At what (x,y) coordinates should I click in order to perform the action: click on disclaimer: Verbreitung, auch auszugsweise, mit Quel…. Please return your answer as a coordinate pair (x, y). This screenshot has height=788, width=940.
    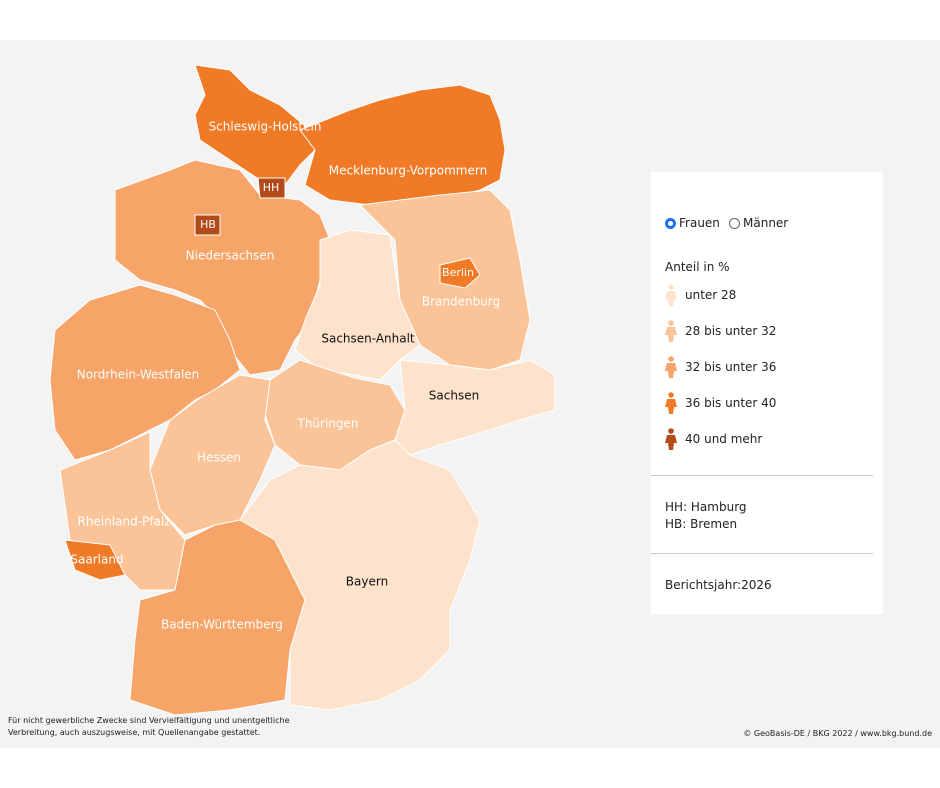
    Looking at the image, I should click on (134, 732).